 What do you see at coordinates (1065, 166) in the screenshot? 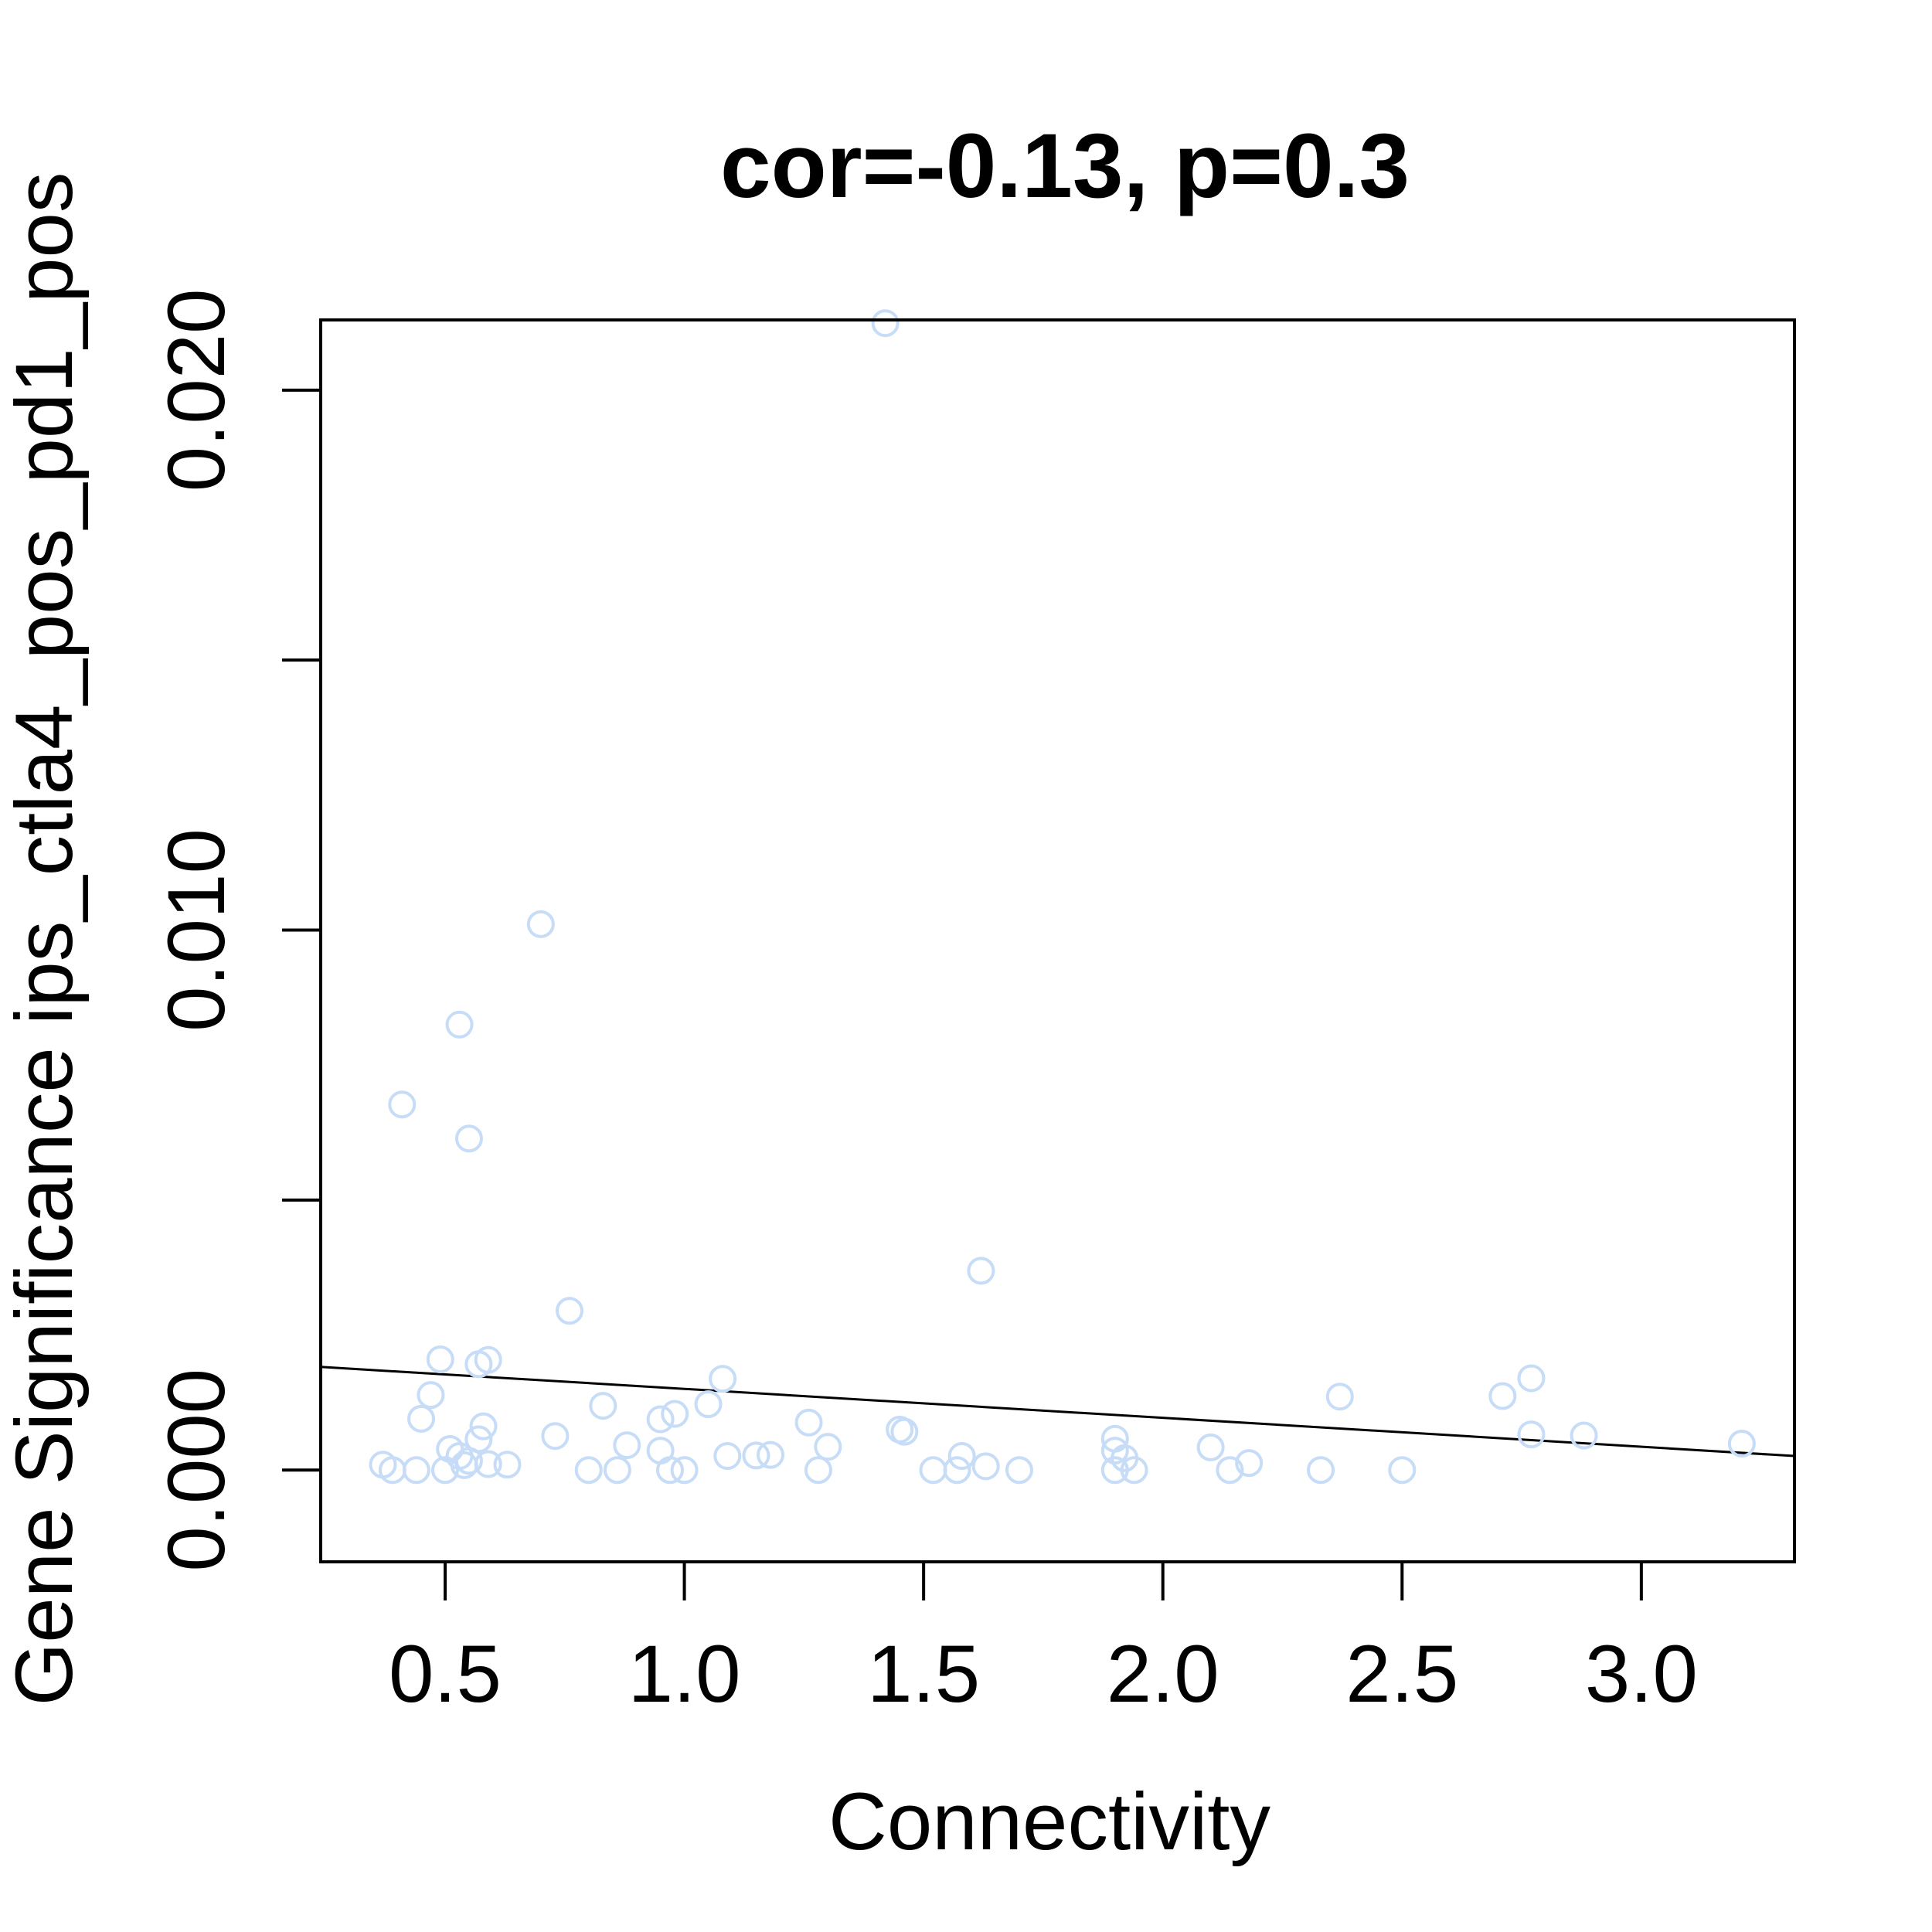
I see `chart-title: cor=-0.13, p=0.3` at bounding box center [1065, 166].